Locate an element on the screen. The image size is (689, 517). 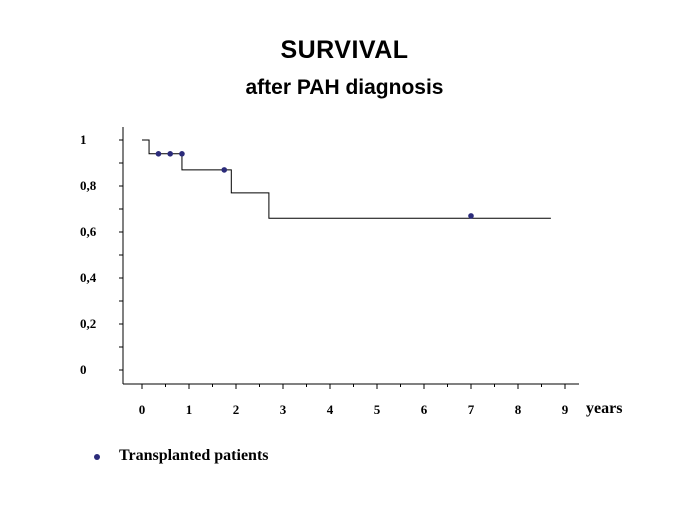
x-tick-label: 1 is located at coordinates (189, 409).